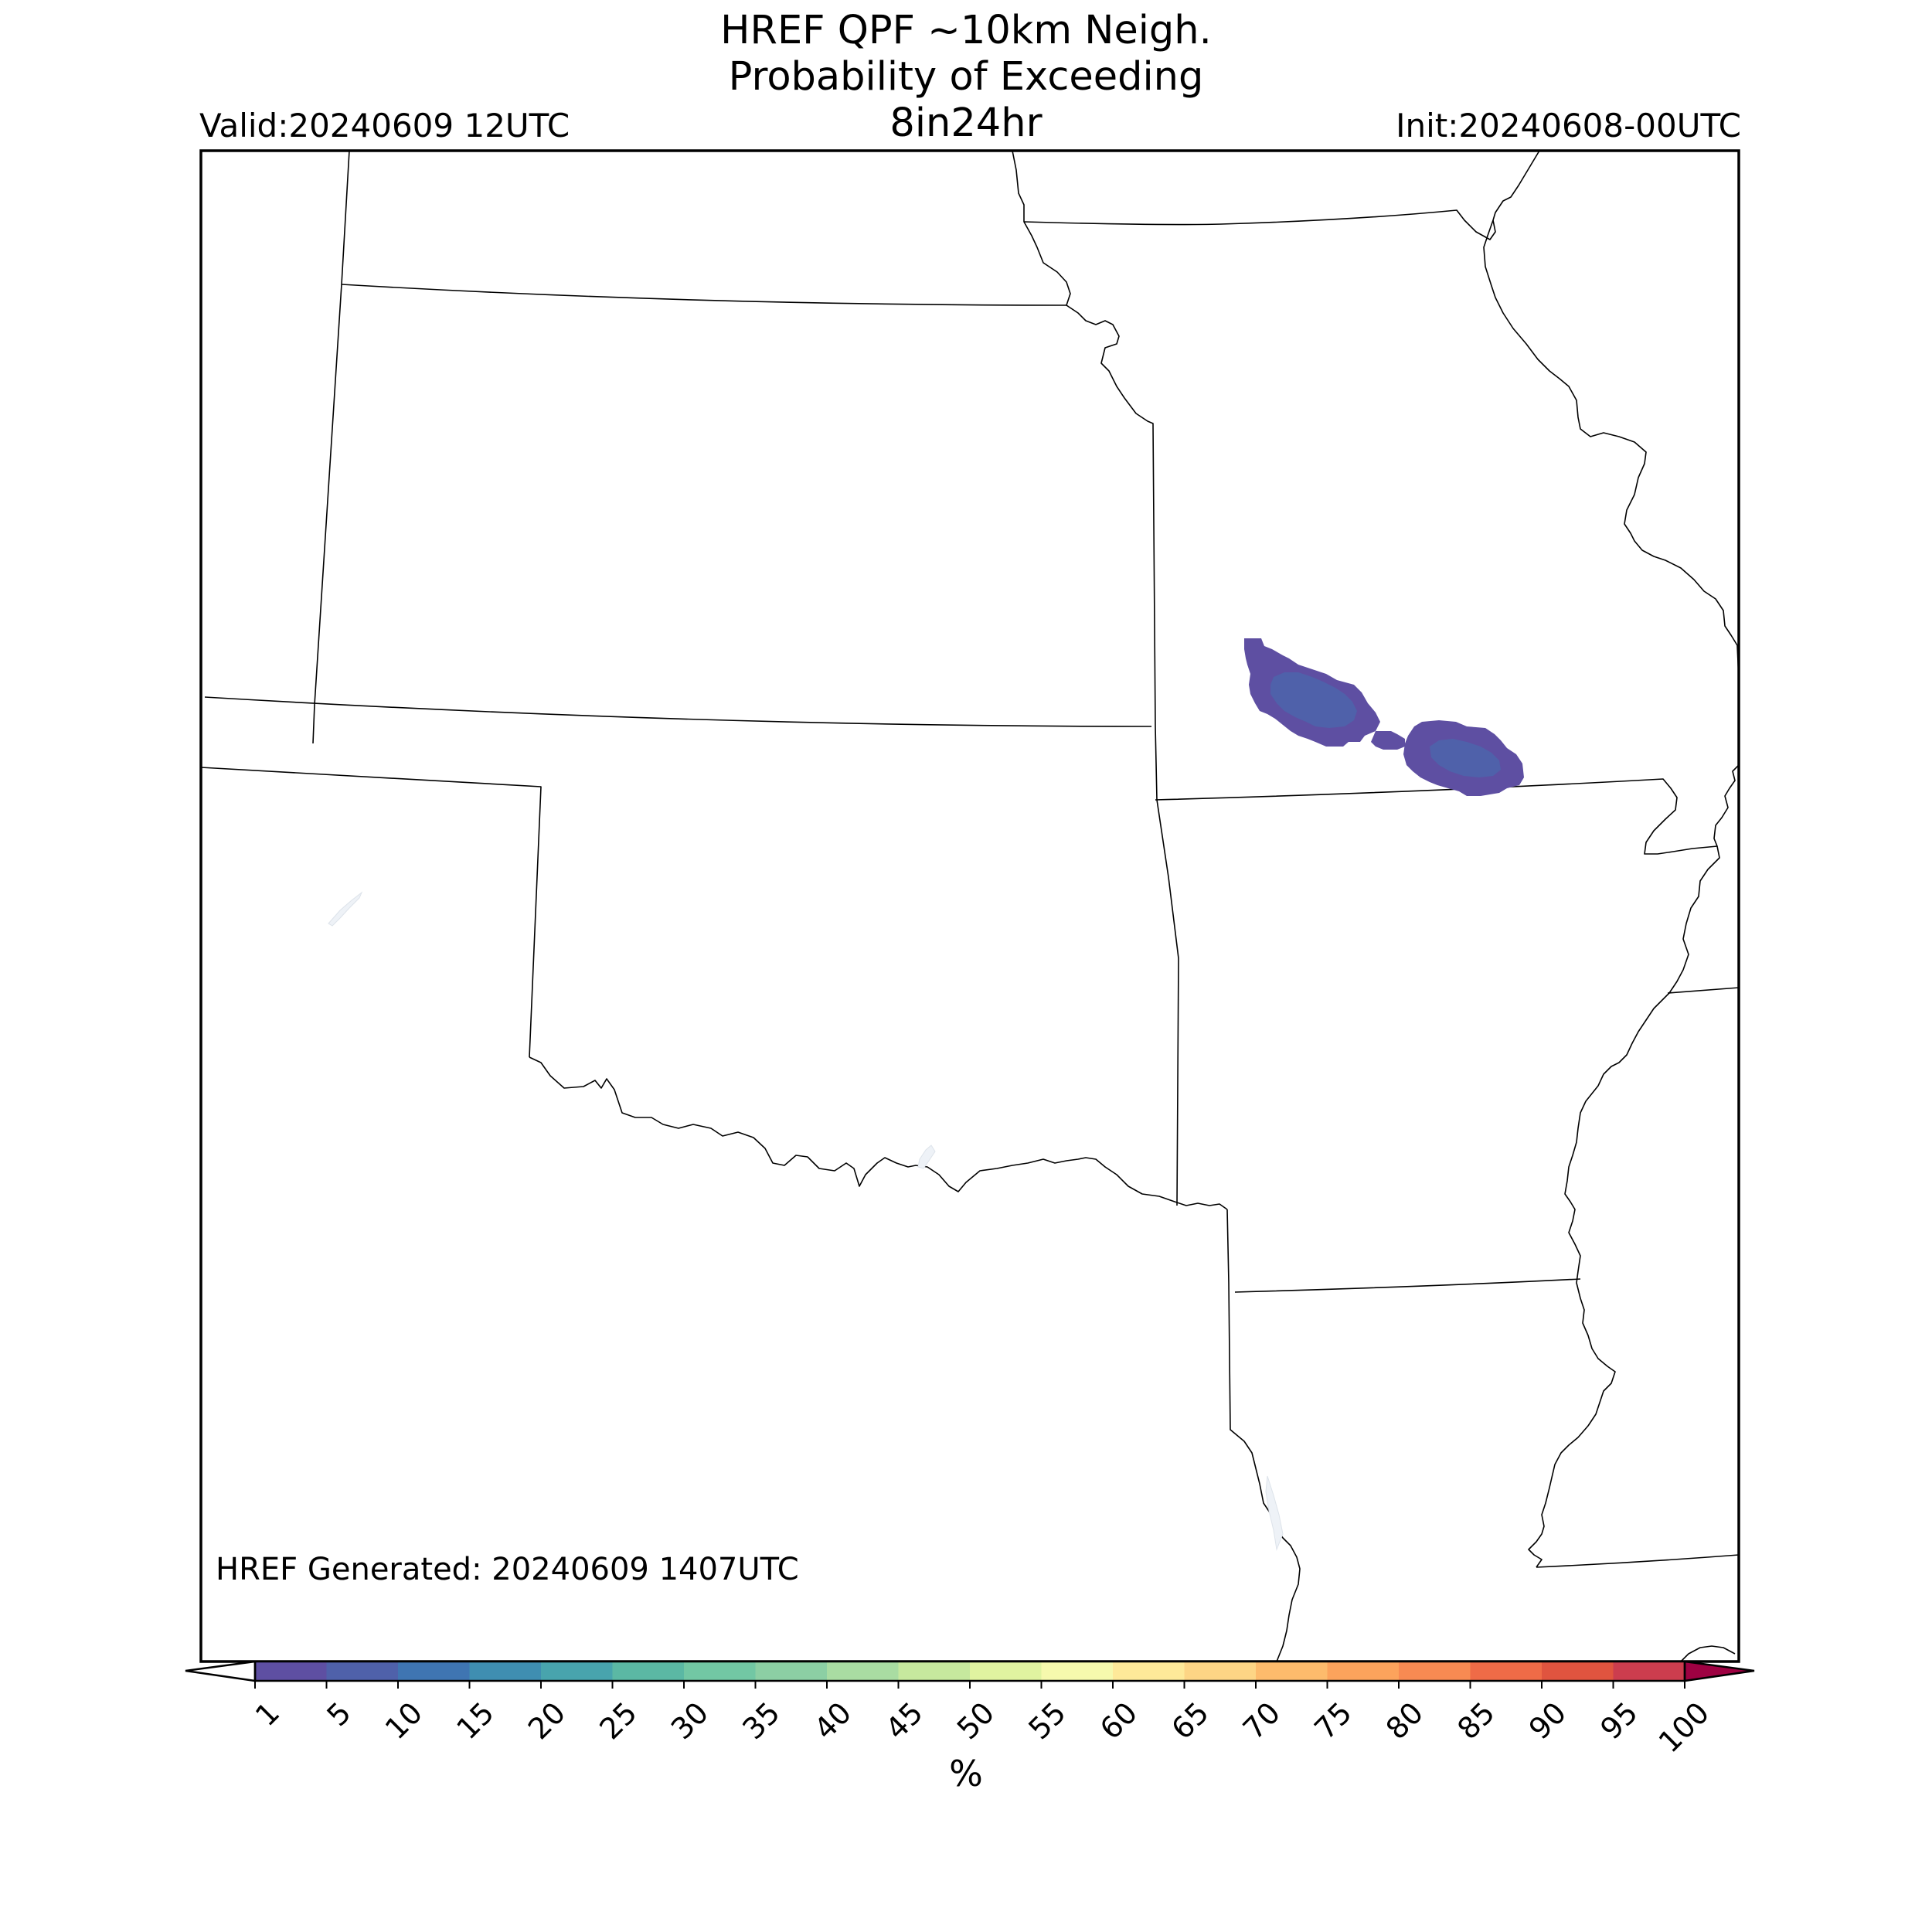 The height and width of the screenshot is (1932, 1932). Describe the element at coordinates (904, 1721) in the screenshot. I see `colorbar-tick-label: 45` at that location.